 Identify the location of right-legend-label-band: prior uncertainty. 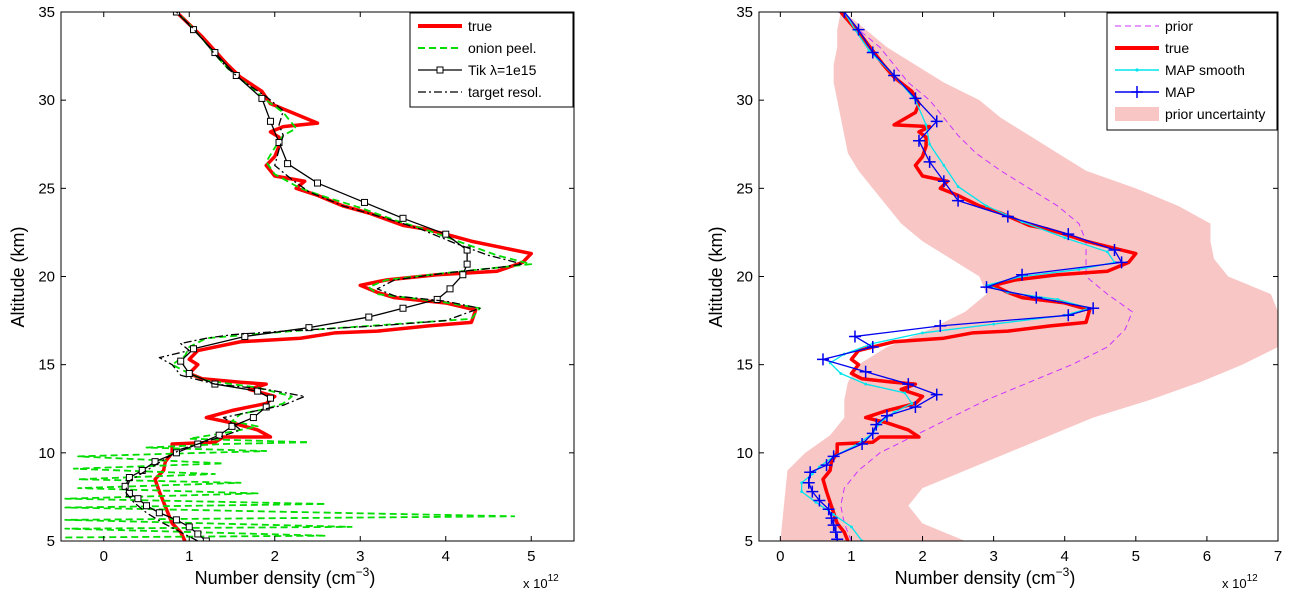
(1215, 114).